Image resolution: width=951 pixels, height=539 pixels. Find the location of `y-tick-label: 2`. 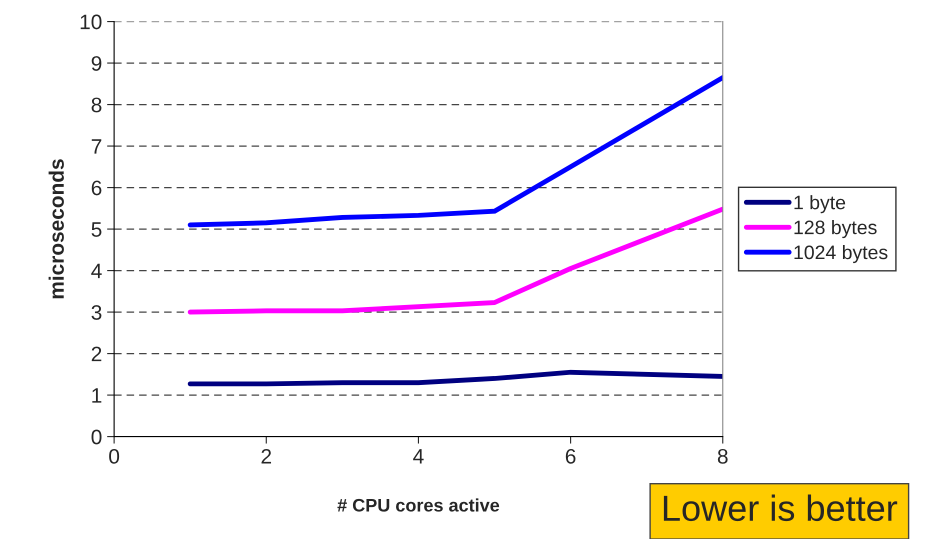

y-tick-label: 2 is located at coordinates (97, 354).